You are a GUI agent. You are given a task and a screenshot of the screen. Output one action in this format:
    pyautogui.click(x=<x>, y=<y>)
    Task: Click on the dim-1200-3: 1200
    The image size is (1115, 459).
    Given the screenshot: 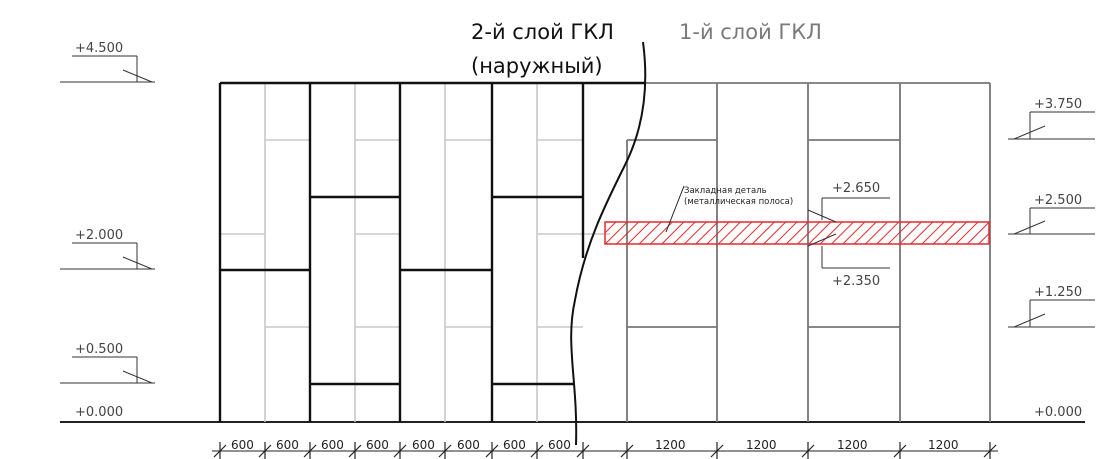 What is the action you would take?
    pyautogui.click(x=852, y=445)
    